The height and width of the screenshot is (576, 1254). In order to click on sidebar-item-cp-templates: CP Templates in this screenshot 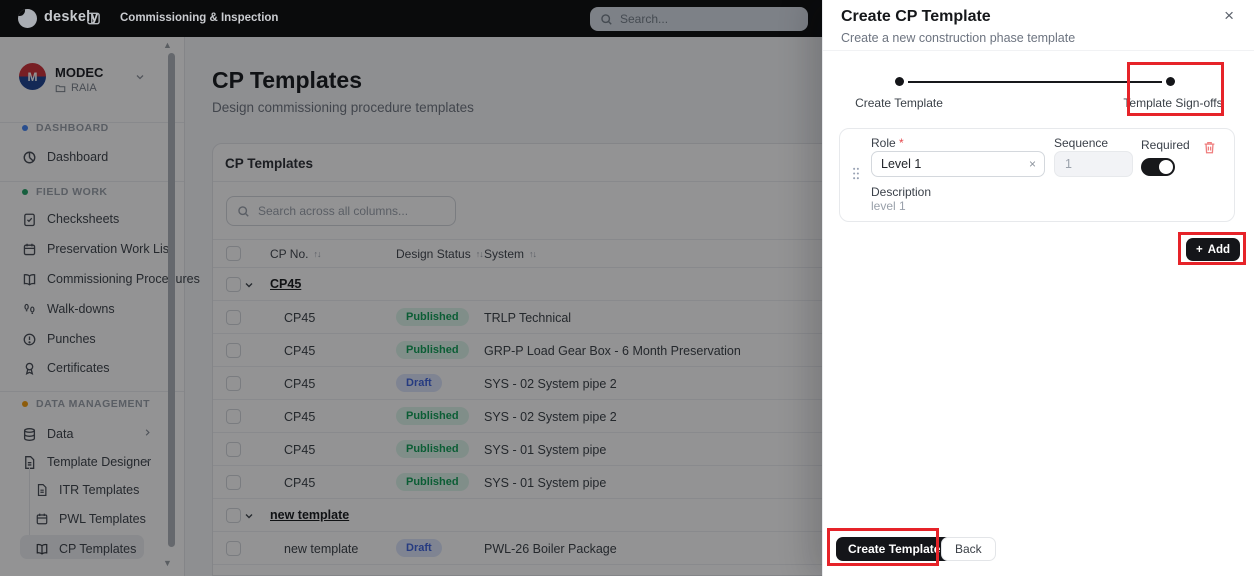, I will do `click(92, 549)`.